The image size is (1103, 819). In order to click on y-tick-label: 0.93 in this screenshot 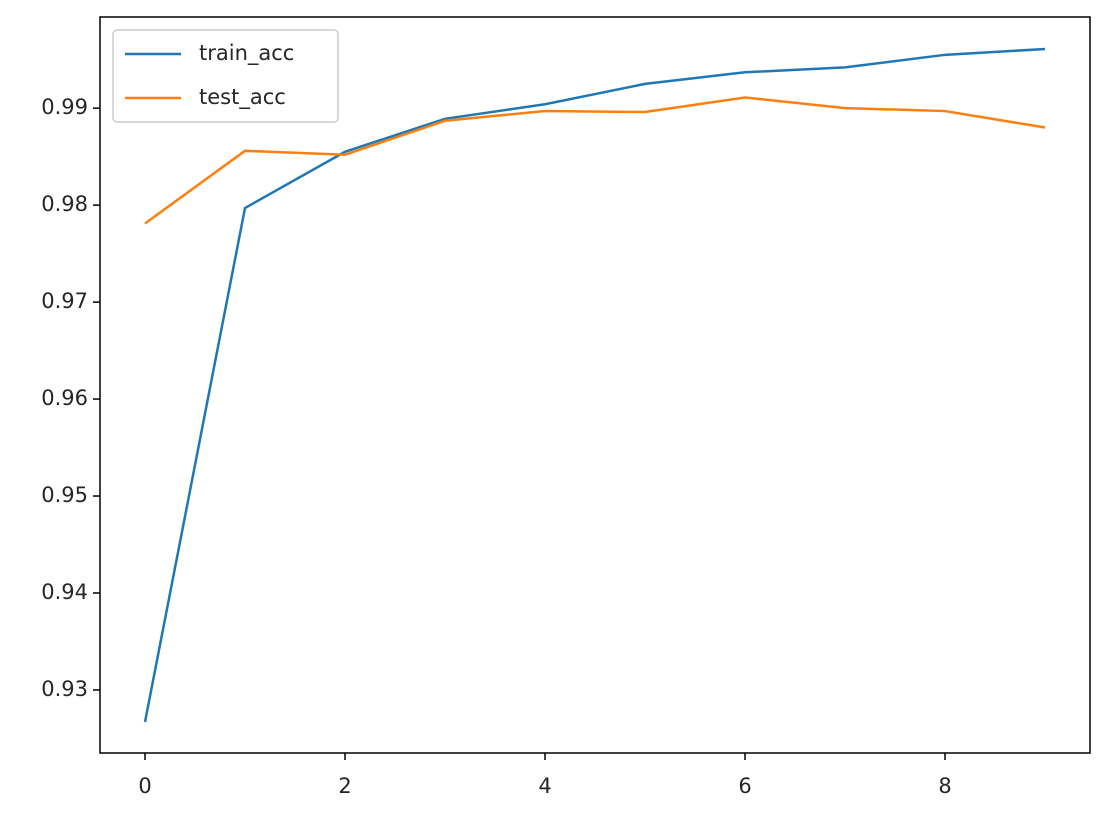, I will do `click(64, 689)`.